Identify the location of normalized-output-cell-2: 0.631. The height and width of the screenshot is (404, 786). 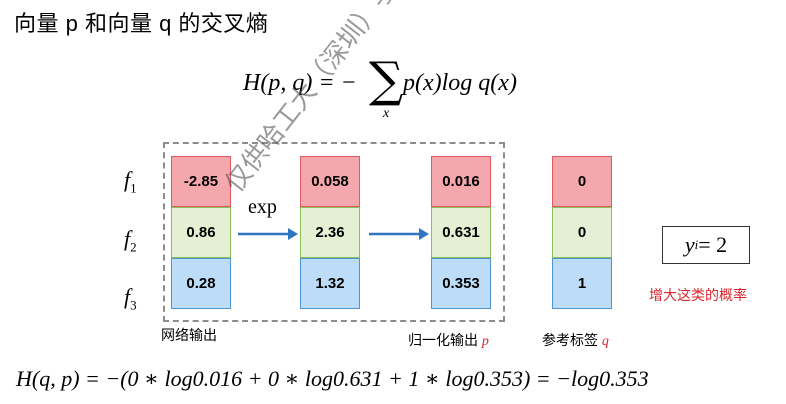
(461, 232).